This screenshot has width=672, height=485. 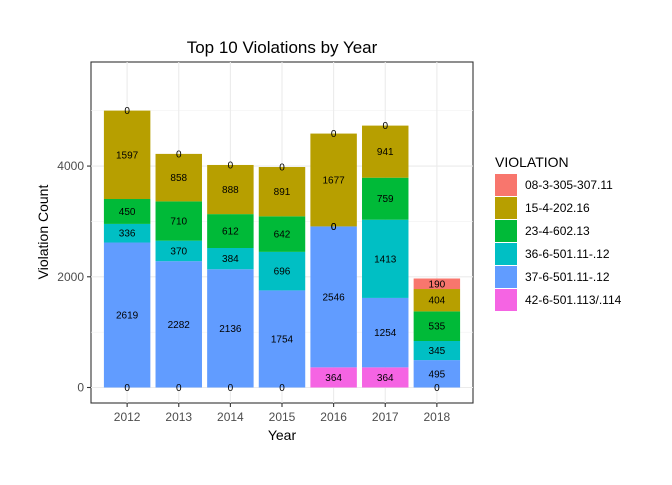 I want to click on data-label: 345, so click(x=437, y=351).